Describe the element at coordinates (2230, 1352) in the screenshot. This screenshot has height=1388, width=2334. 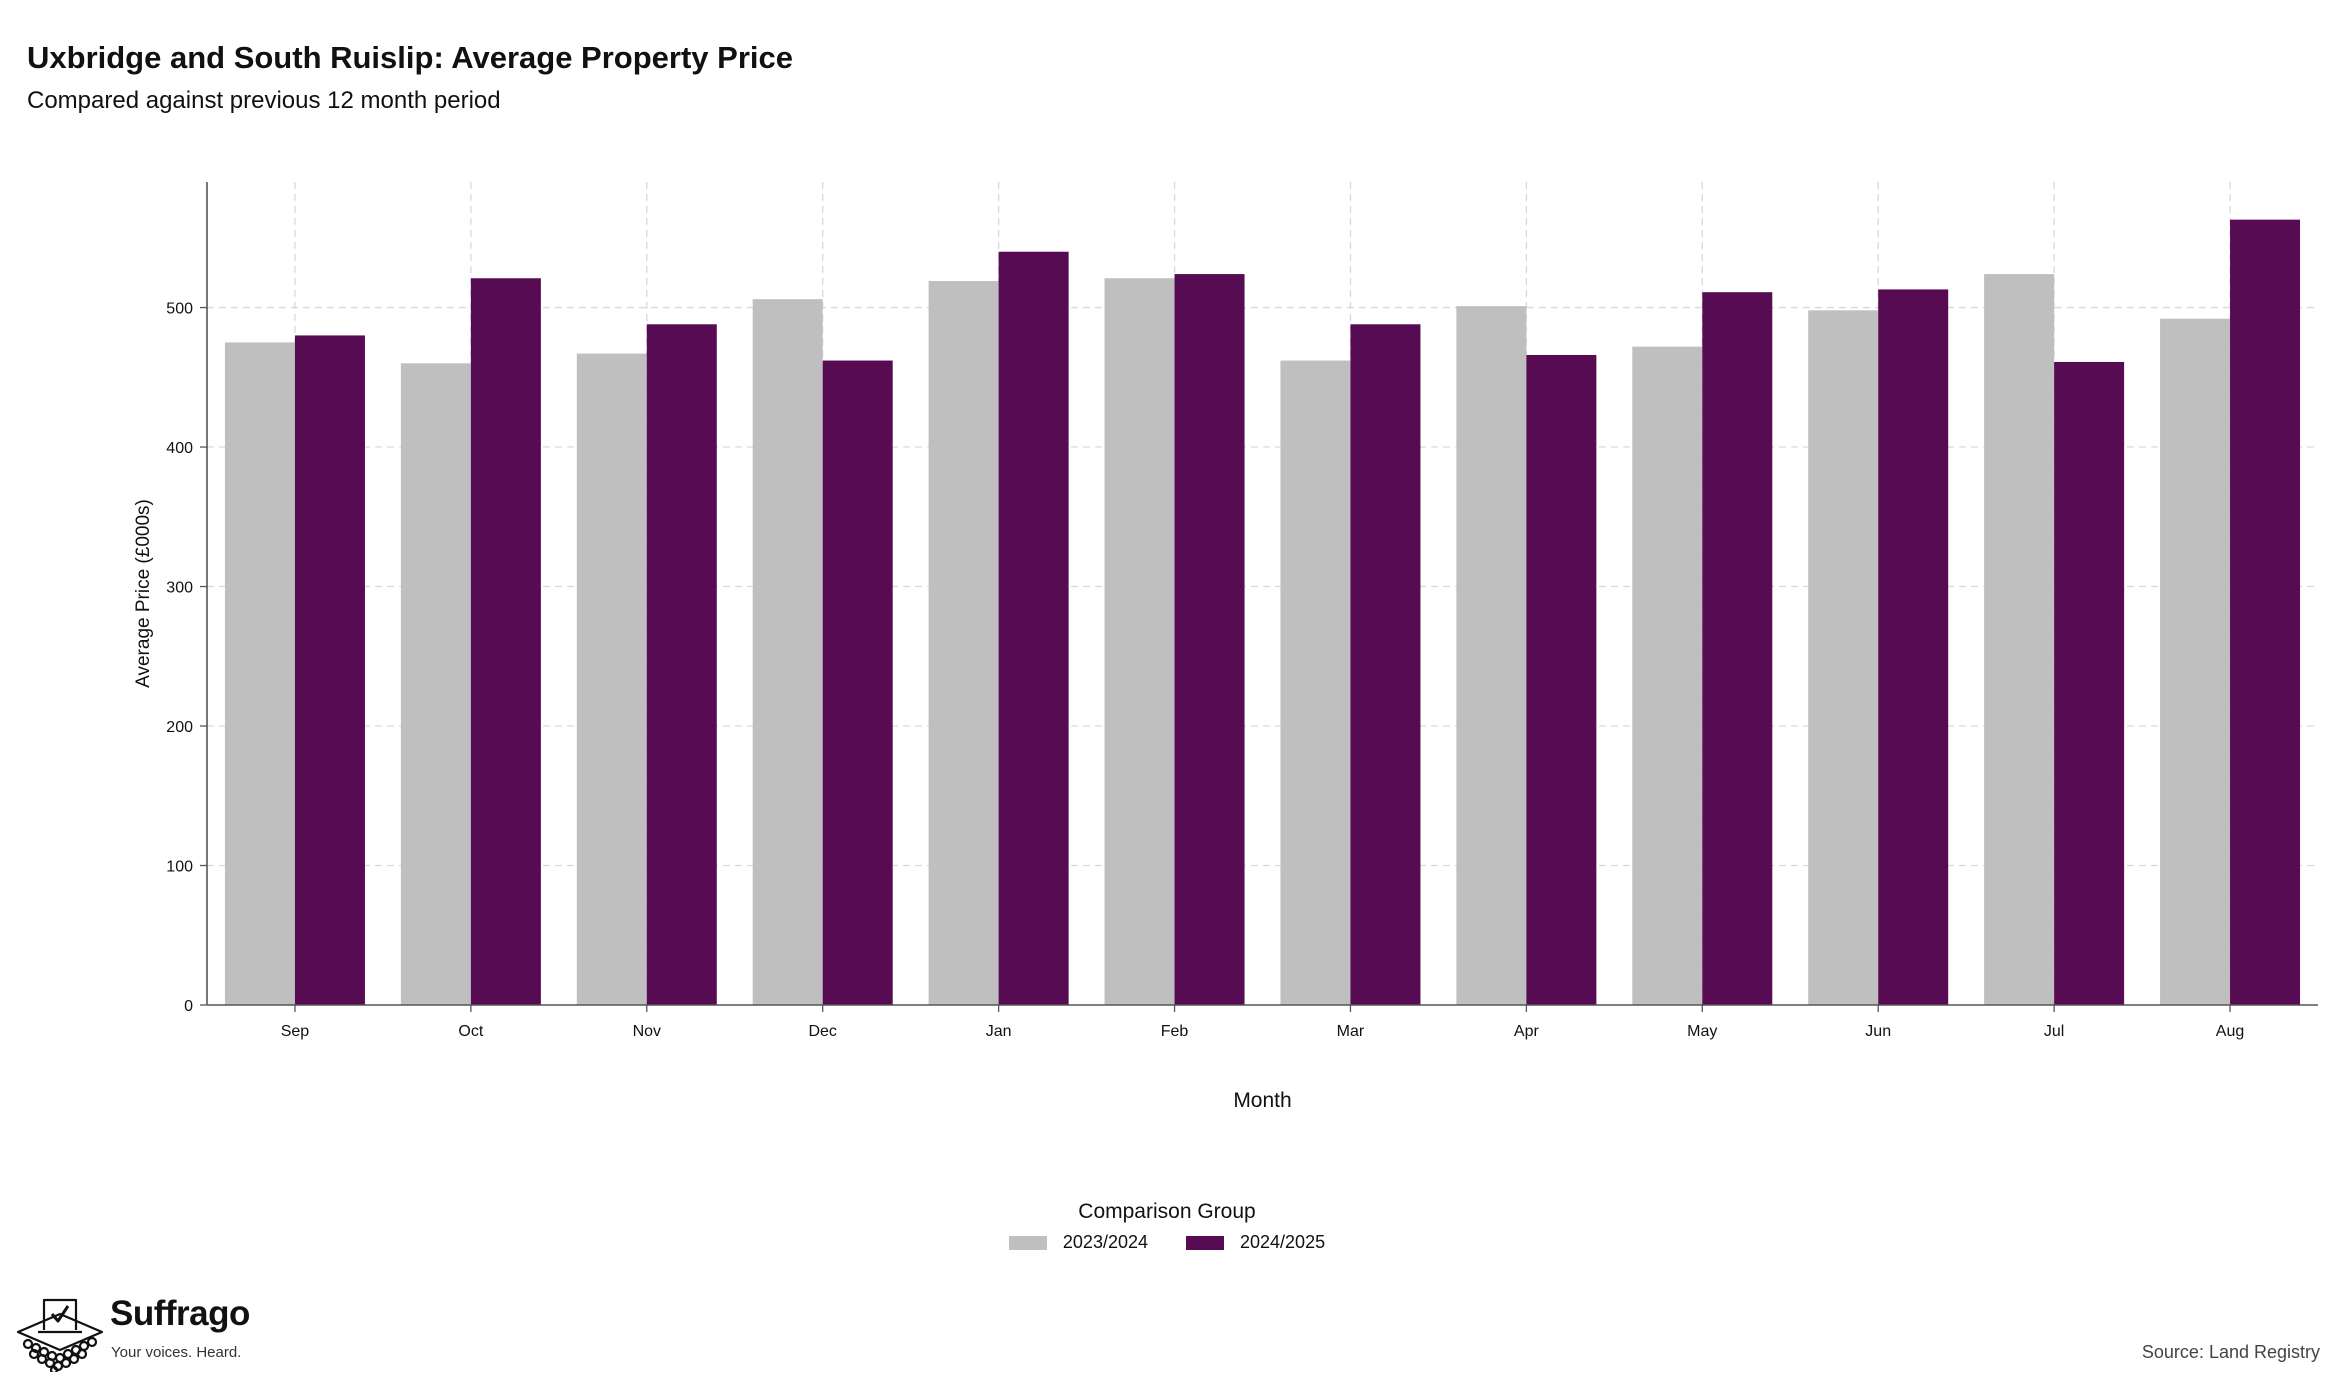
I see `source-note: Source: Land Registry` at that location.